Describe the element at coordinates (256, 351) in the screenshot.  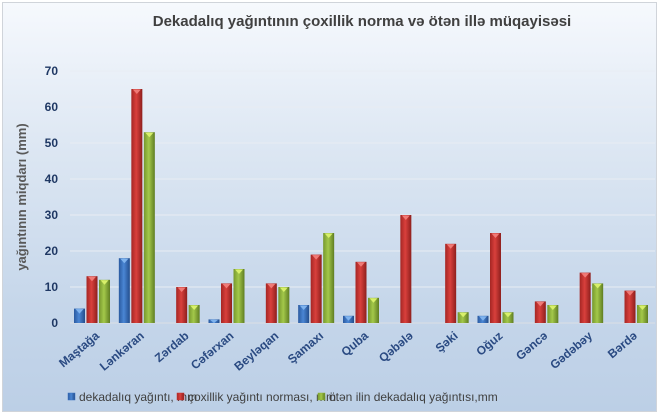
I see `x-tick-label: Beyləqan` at that location.